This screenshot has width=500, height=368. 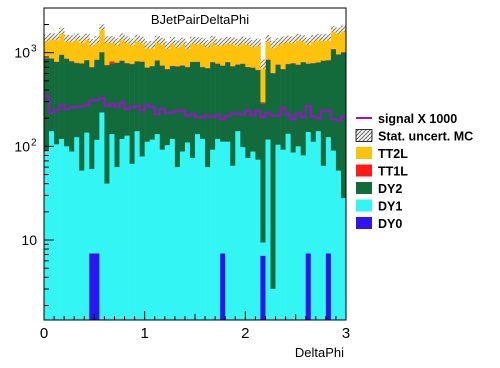 What do you see at coordinates (390, 189) in the screenshot?
I see `legend-label: DY2` at bounding box center [390, 189].